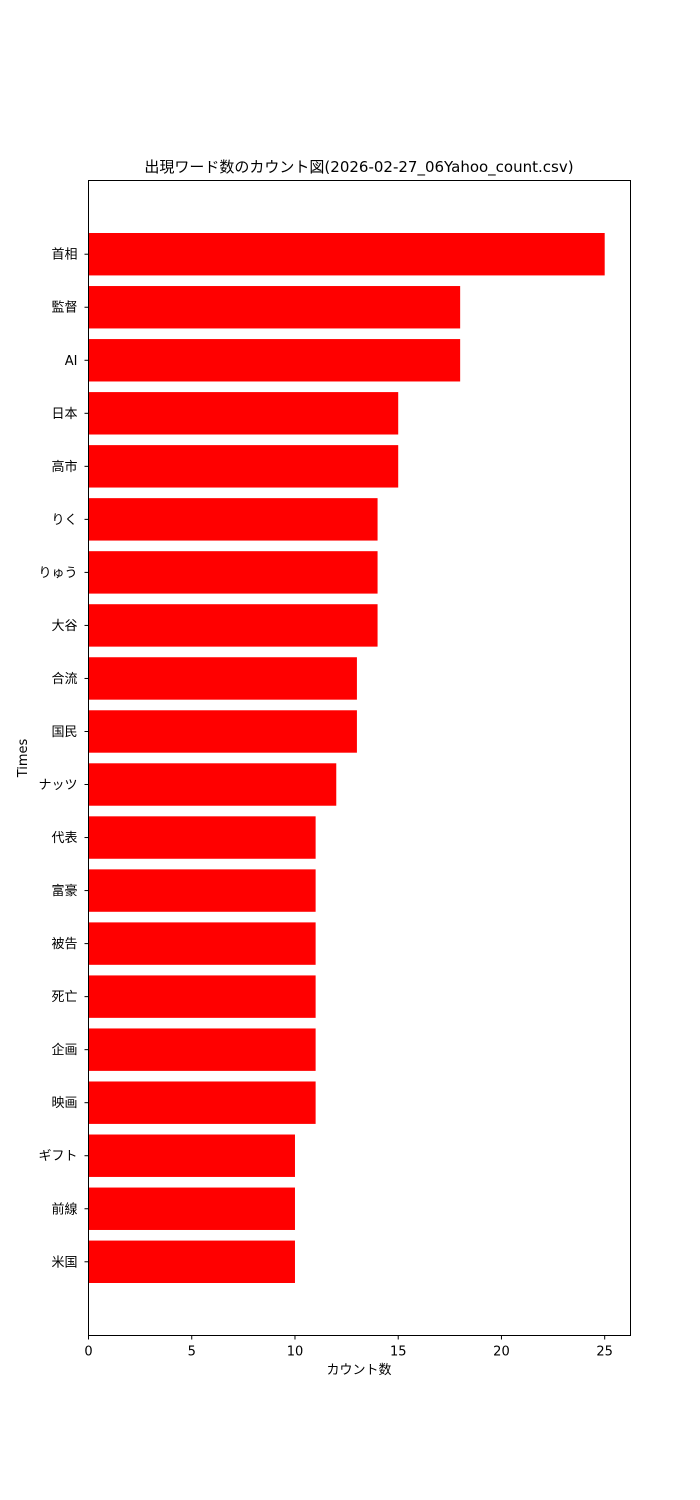 This screenshot has width=700, height=1500. Describe the element at coordinates (64, 414) in the screenshot. I see `y-tick-label: 日本` at that location.